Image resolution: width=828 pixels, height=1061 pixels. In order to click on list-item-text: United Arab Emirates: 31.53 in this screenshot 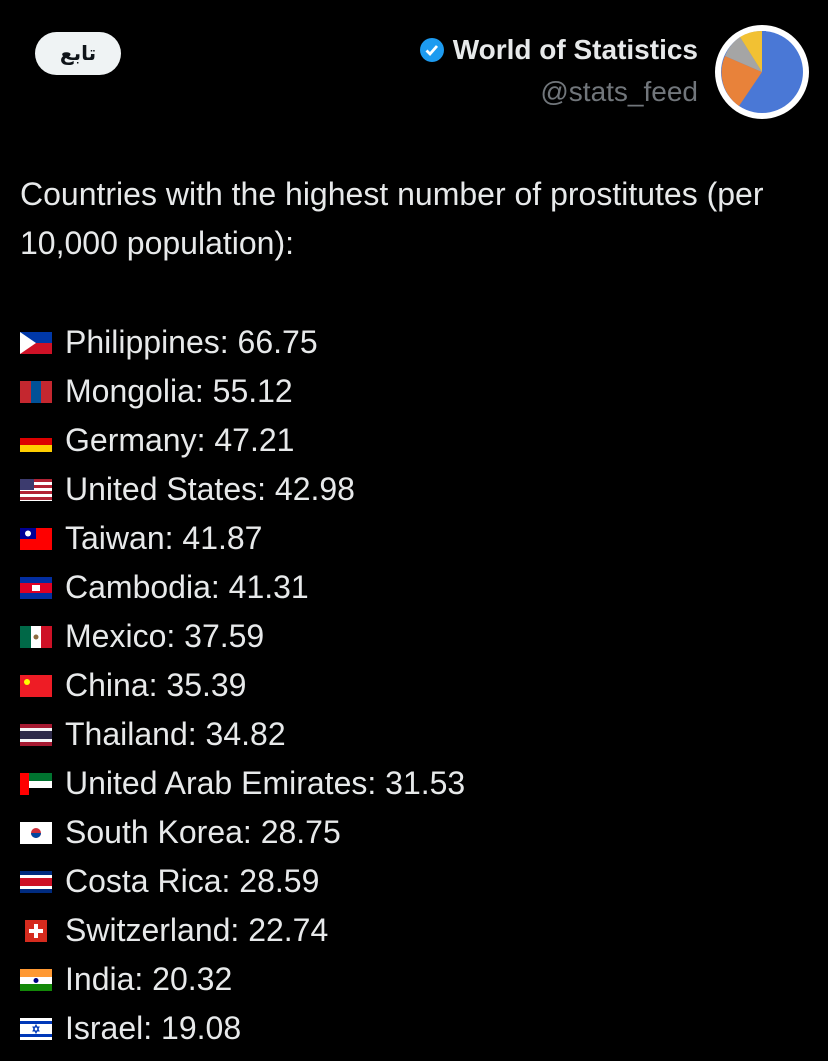, I will do `click(265, 783)`.